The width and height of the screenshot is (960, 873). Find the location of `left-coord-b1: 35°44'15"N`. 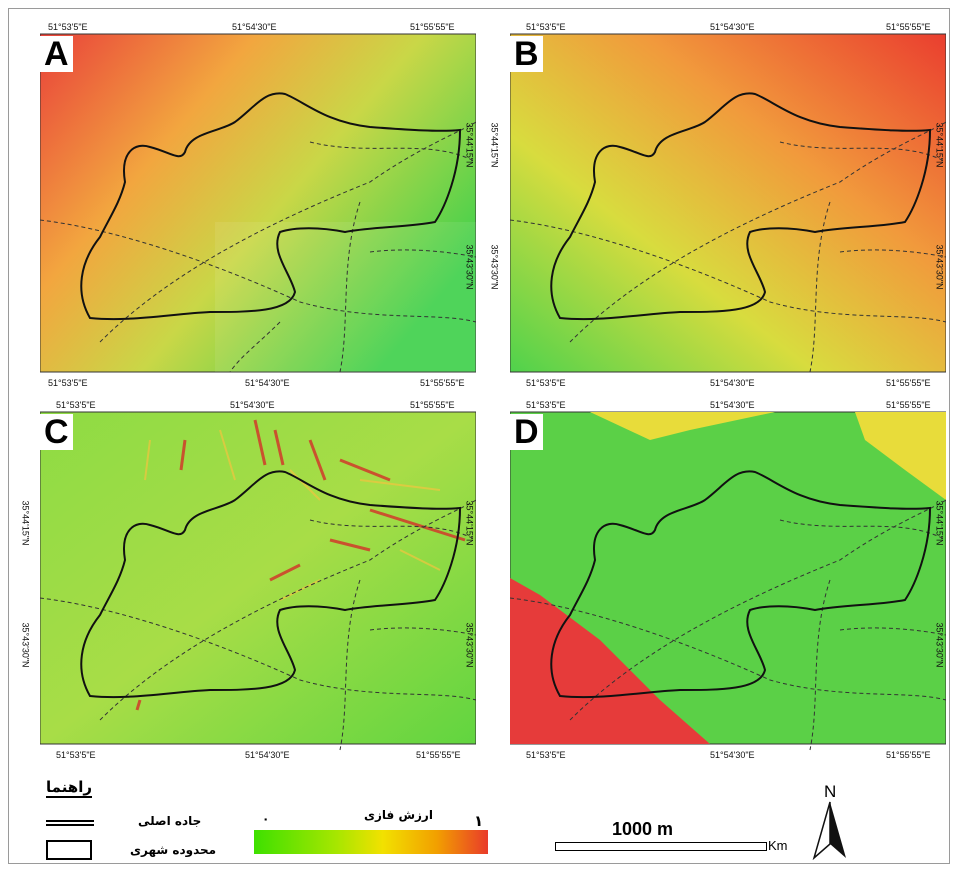

left-coord-b1: 35°44'15"N is located at coordinates (494, 145).